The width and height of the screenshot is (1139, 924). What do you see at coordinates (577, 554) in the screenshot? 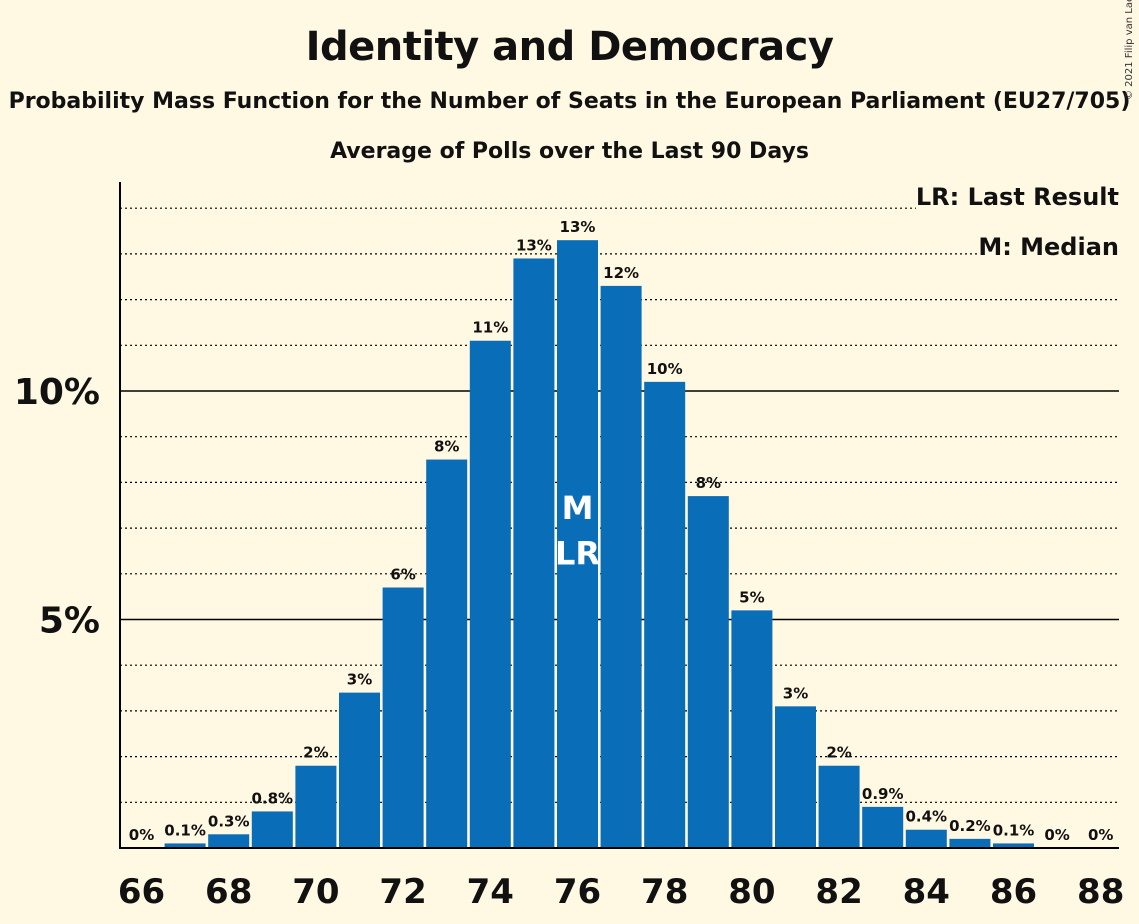
I see `last-result-marker: LR` at bounding box center [577, 554].